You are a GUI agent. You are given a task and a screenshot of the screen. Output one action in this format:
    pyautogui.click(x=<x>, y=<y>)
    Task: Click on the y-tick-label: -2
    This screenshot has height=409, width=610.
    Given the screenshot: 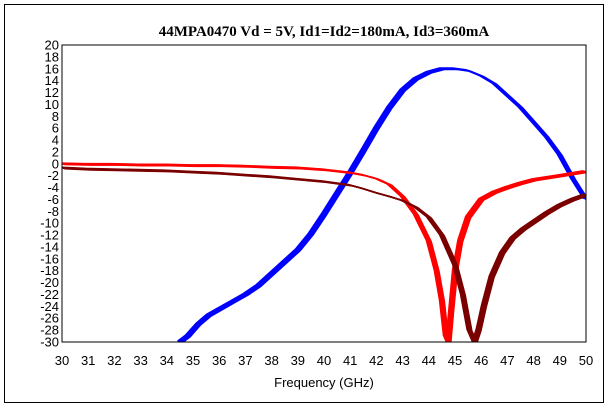 What is the action you would take?
    pyautogui.click(x=53, y=175)
    